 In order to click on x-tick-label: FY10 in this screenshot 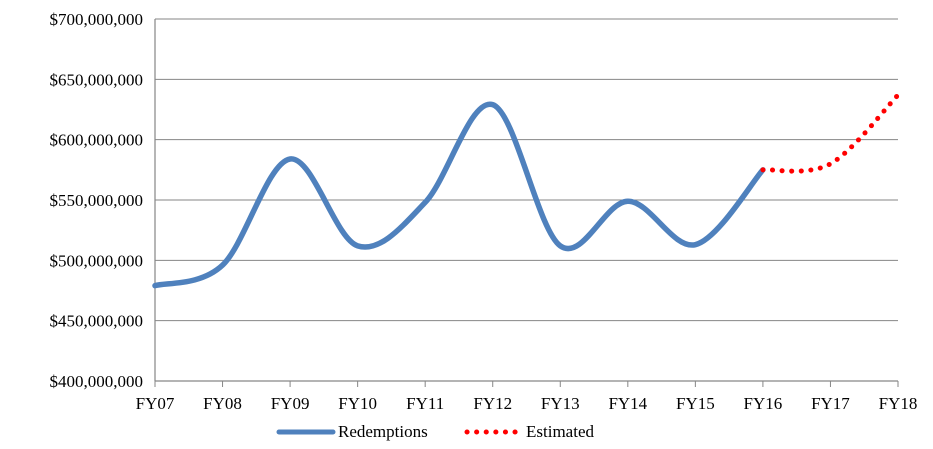, I will do `click(357, 403)`.